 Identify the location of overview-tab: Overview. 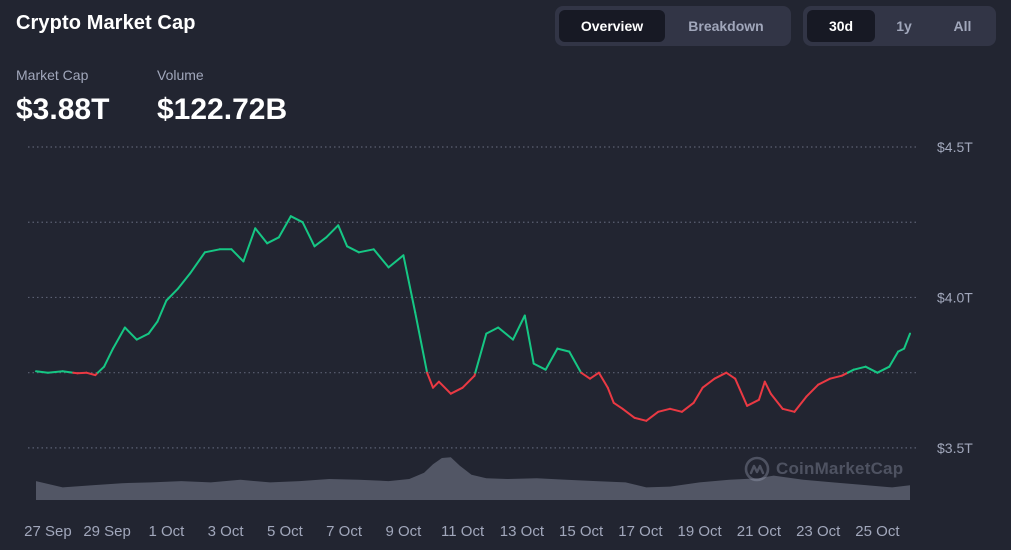
(612, 26).